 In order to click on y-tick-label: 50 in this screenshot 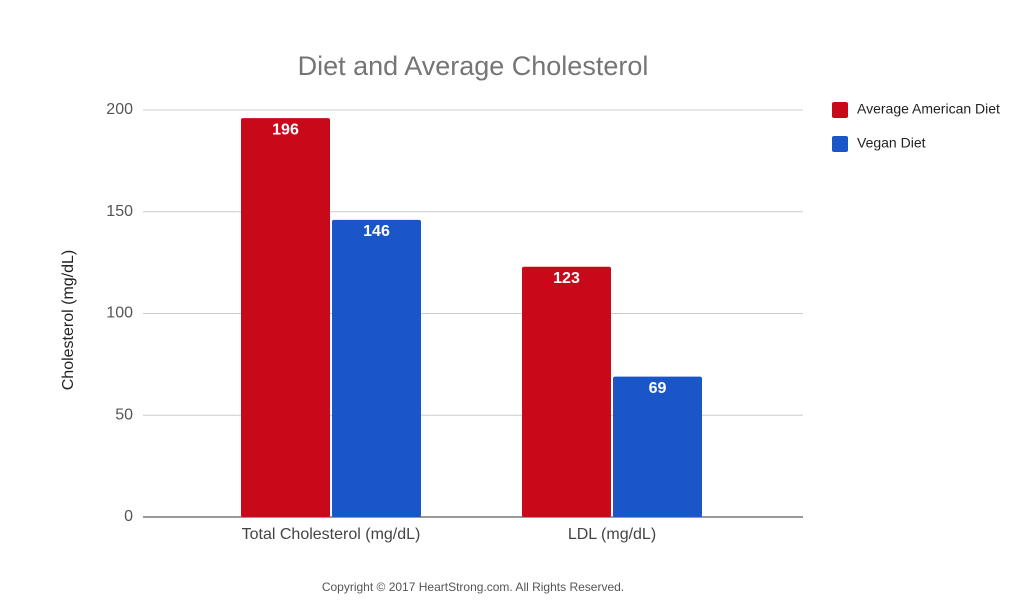, I will do `click(124, 414)`.